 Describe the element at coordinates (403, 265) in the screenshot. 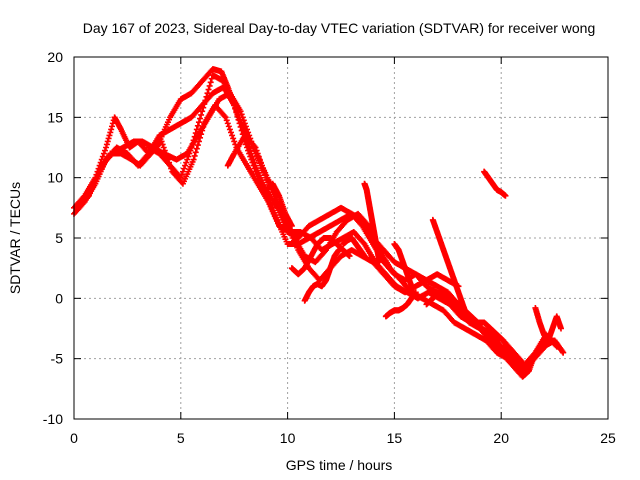

I see `series-segment-h` at that location.